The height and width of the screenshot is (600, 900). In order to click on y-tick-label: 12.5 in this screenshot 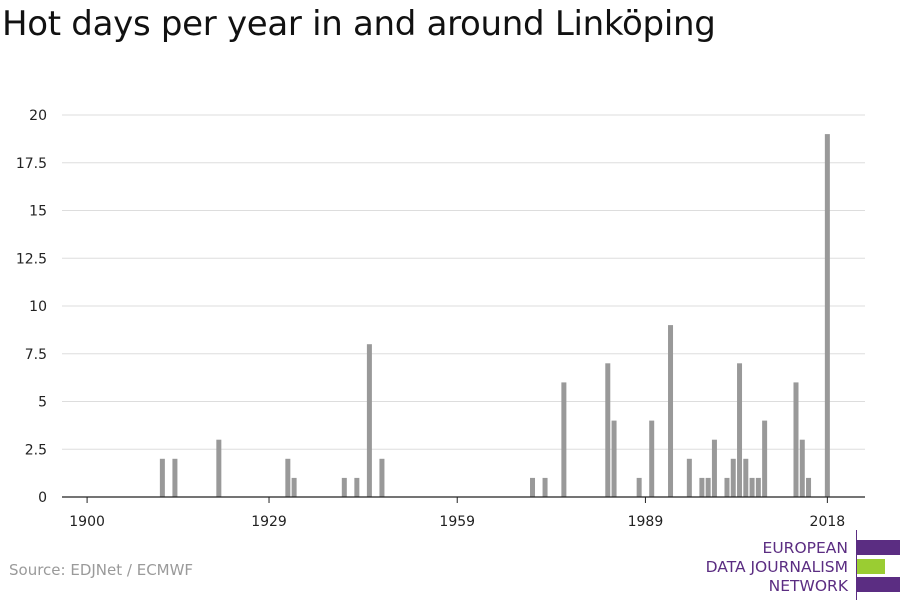, I will do `click(31, 259)`.